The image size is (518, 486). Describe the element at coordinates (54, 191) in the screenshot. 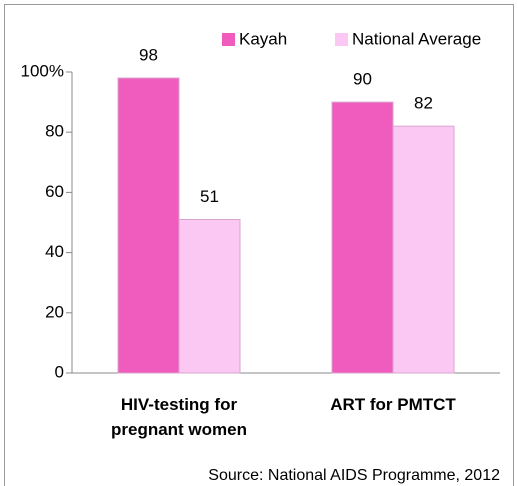

I see `y-tick-label: 60` at that location.